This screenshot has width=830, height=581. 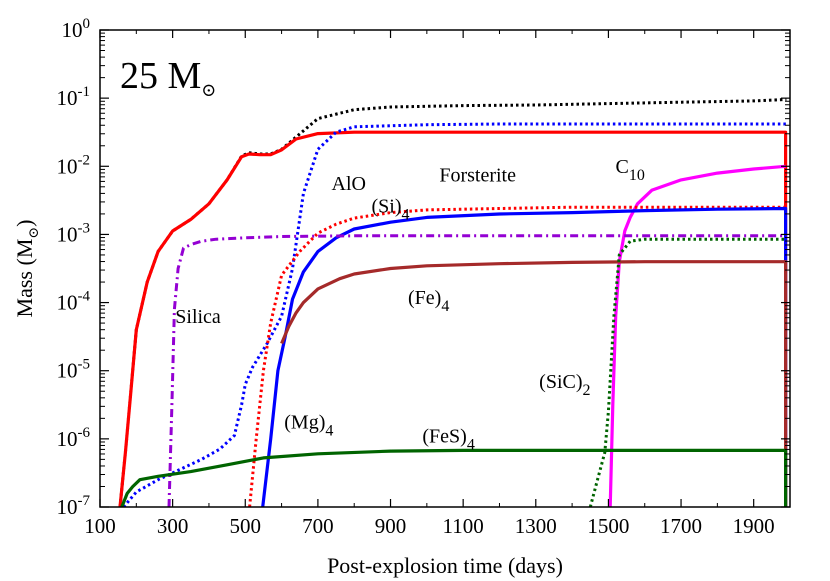 What do you see at coordinates (74, 97) in the screenshot?
I see `y-tick-label: 10⁻¹` at bounding box center [74, 97].